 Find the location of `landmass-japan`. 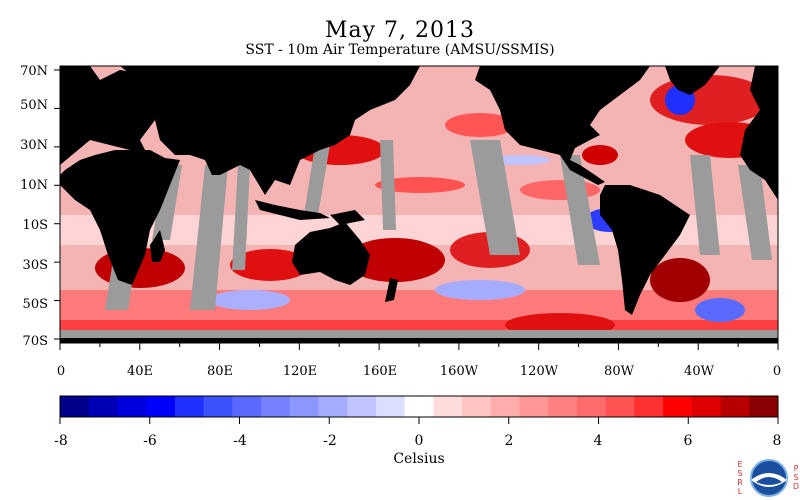

landmass-japan is located at coordinates (335, 120).